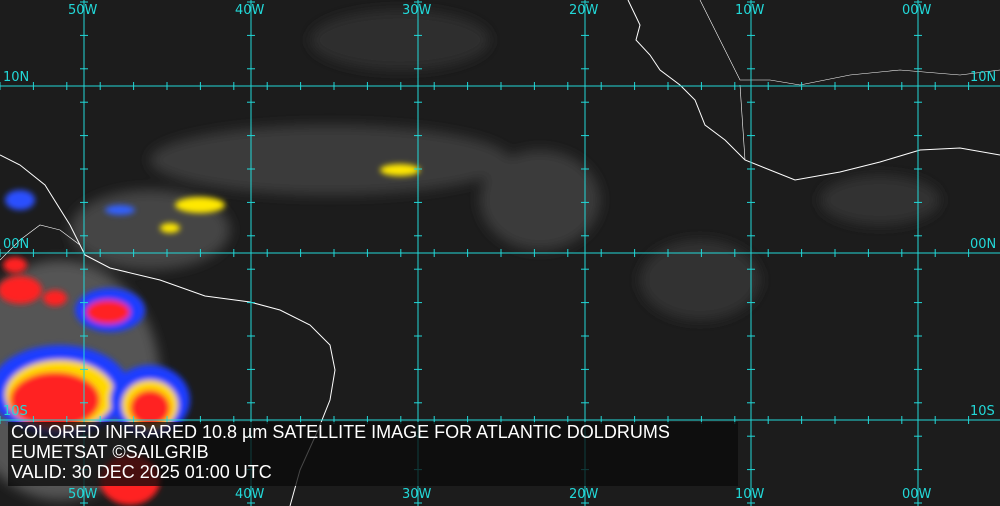 The width and height of the screenshot is (1000, 506). Describe the element at coordinates (750, 494) in the screenshot. I see `lon-label-bottom: 10W` at that location.